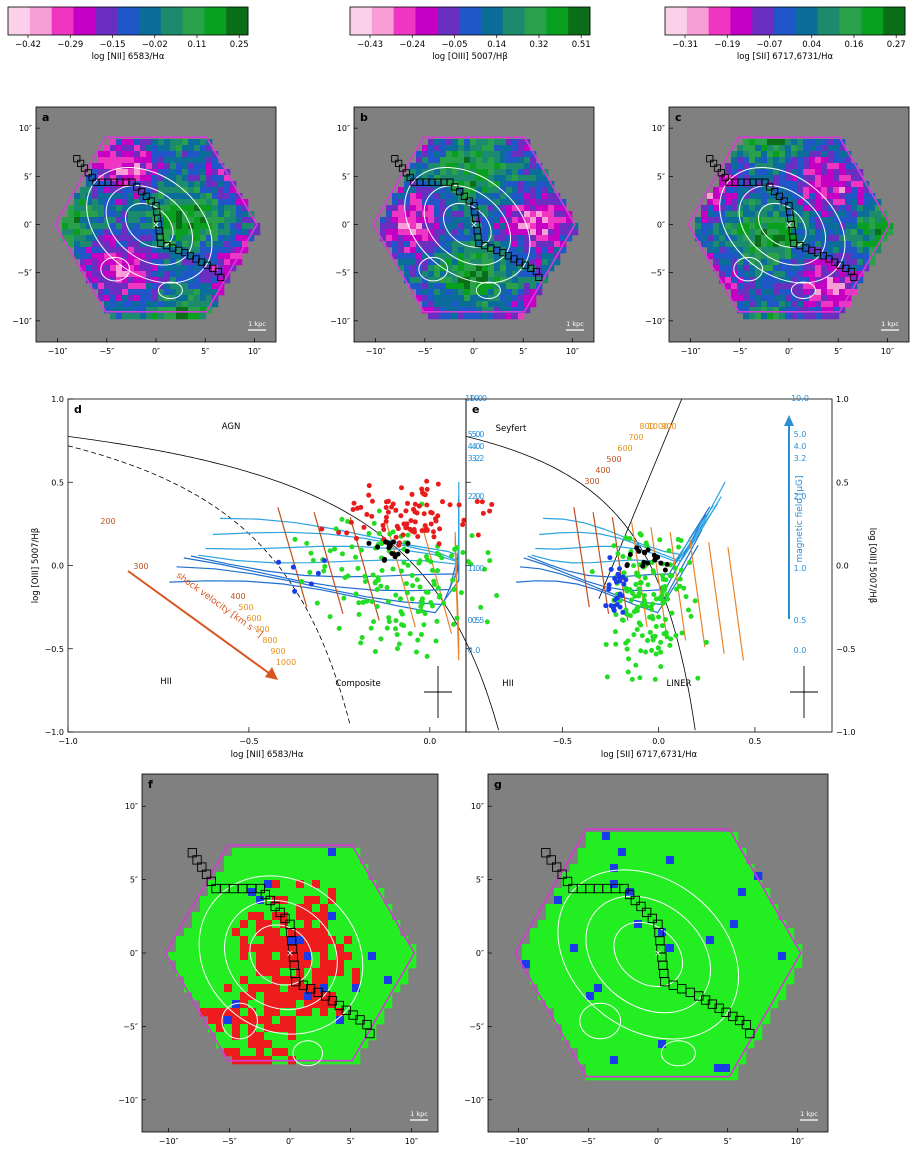 The width and height of the screenshot is (915, 1155). Describe the element at coordinates (150, 784) in the screenshot. I see `panel-letter: f` at that location.